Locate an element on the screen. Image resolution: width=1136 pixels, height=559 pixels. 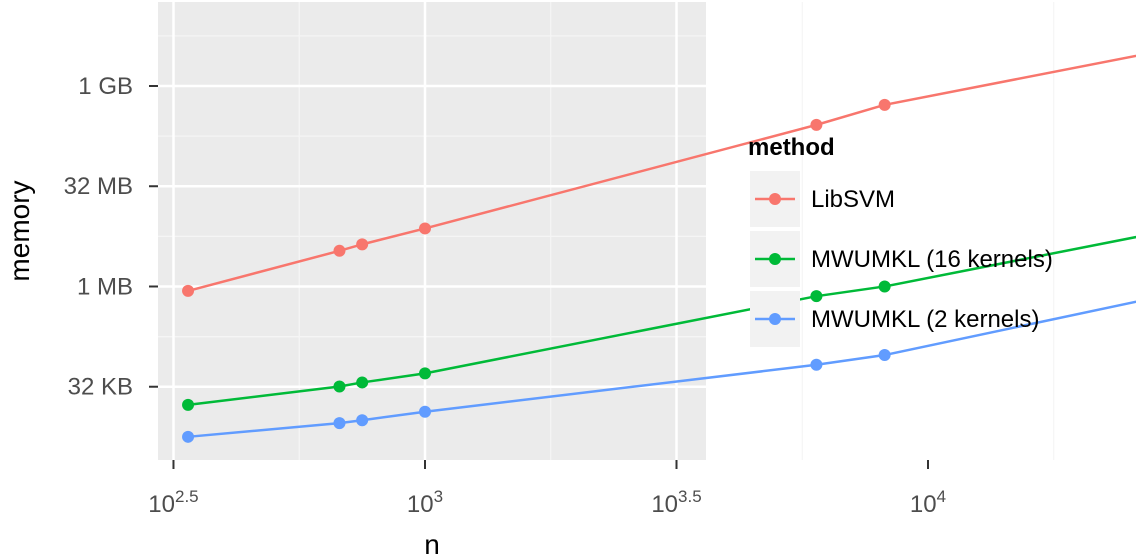
x-tick-label: 10³ is located at coordinates (425, 502).